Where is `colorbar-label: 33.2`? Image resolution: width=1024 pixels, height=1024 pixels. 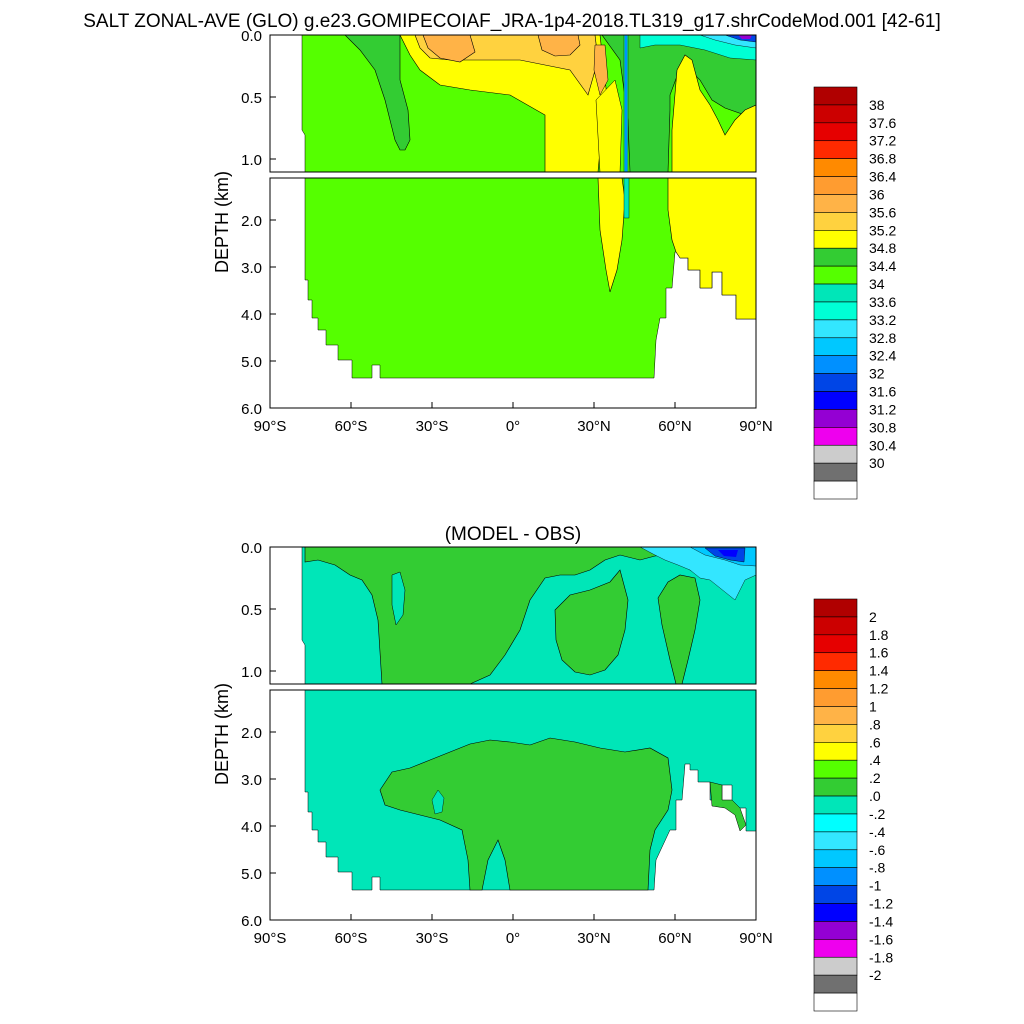
colorbar-label: 33.2 is located at coordinates (882, 320).